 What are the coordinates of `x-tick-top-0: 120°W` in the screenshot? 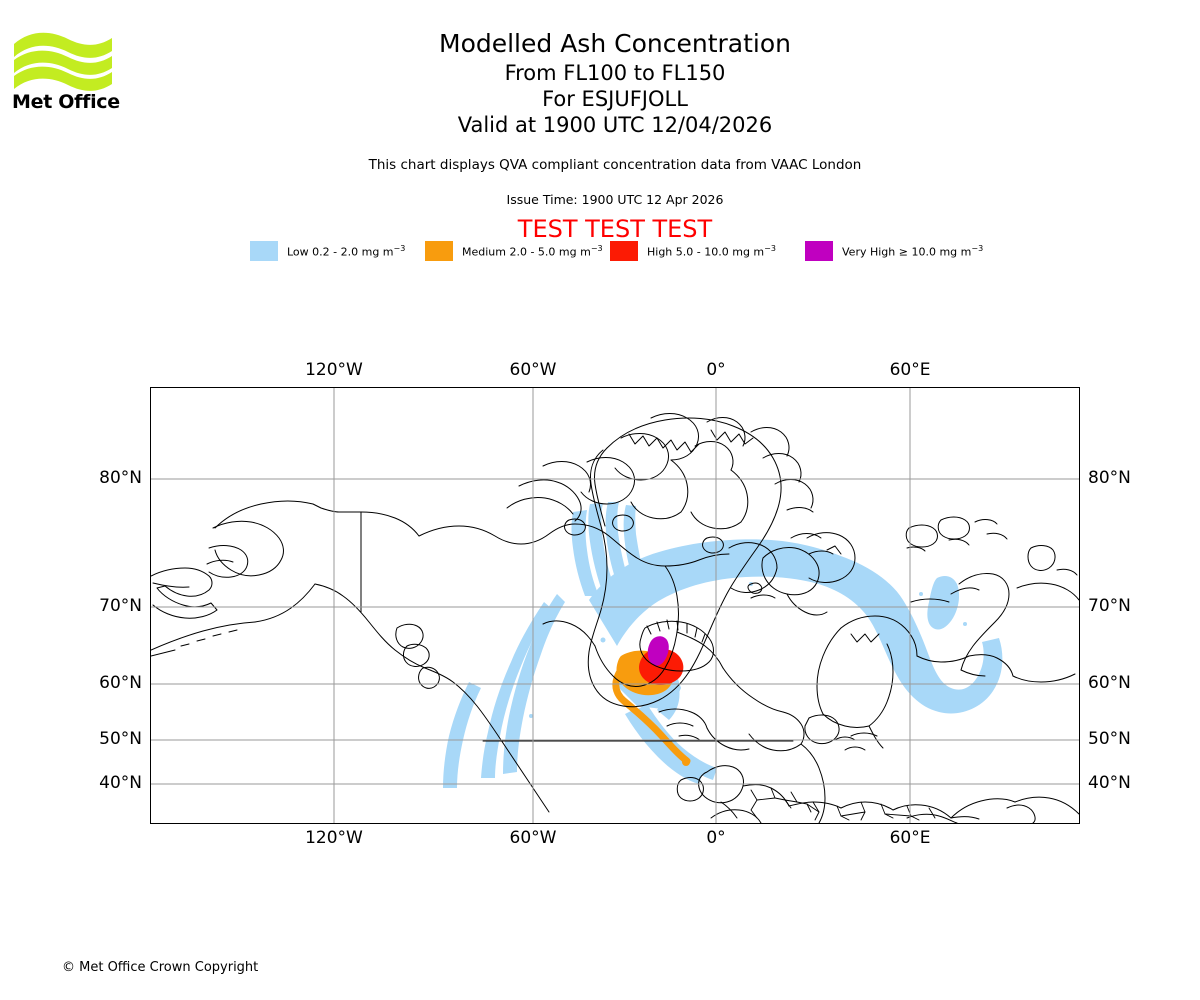 It's located at (334, 370).